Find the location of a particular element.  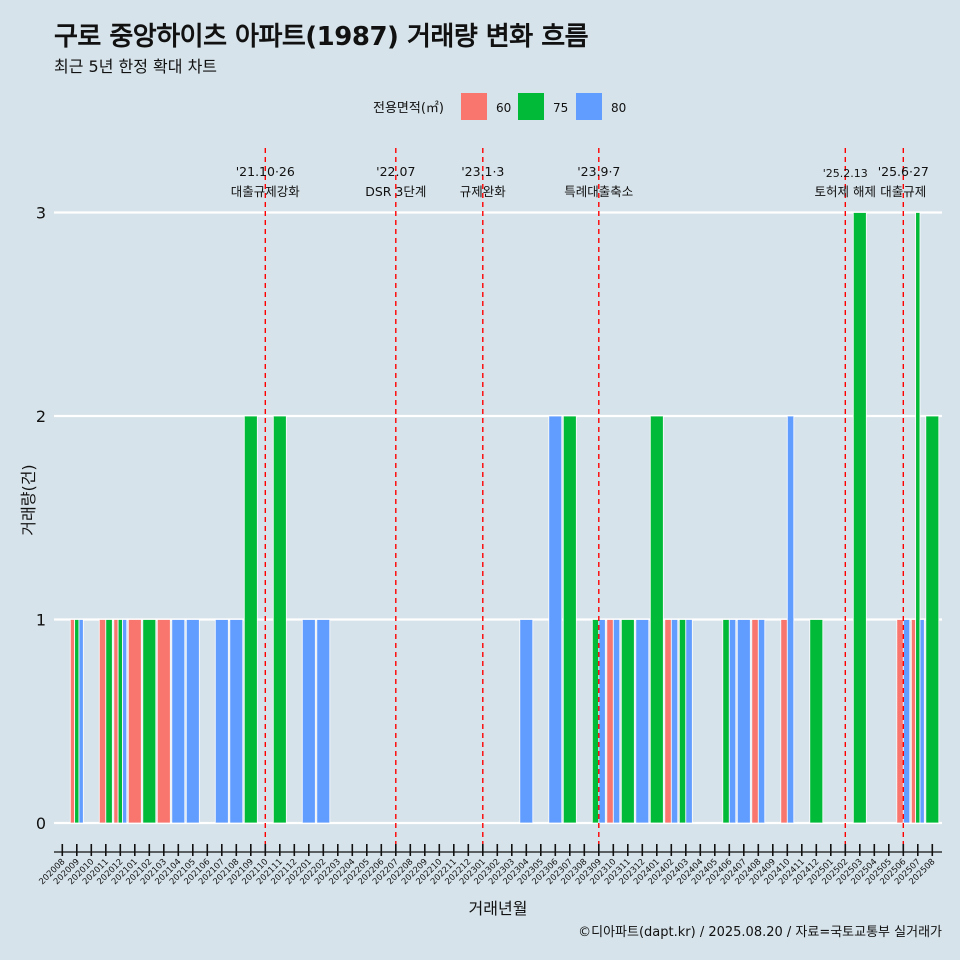

event-label: 대출규제 is located at coordinates (903, 191).